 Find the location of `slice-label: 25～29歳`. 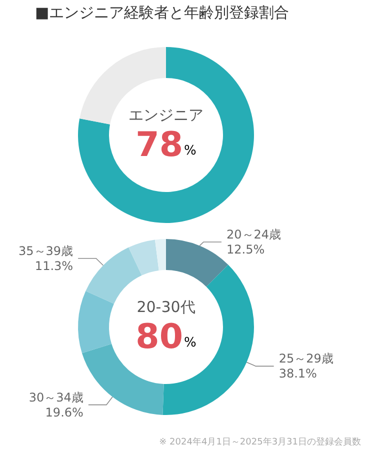

slice-label: 25～29歳 is located at coordinates (306, 359).